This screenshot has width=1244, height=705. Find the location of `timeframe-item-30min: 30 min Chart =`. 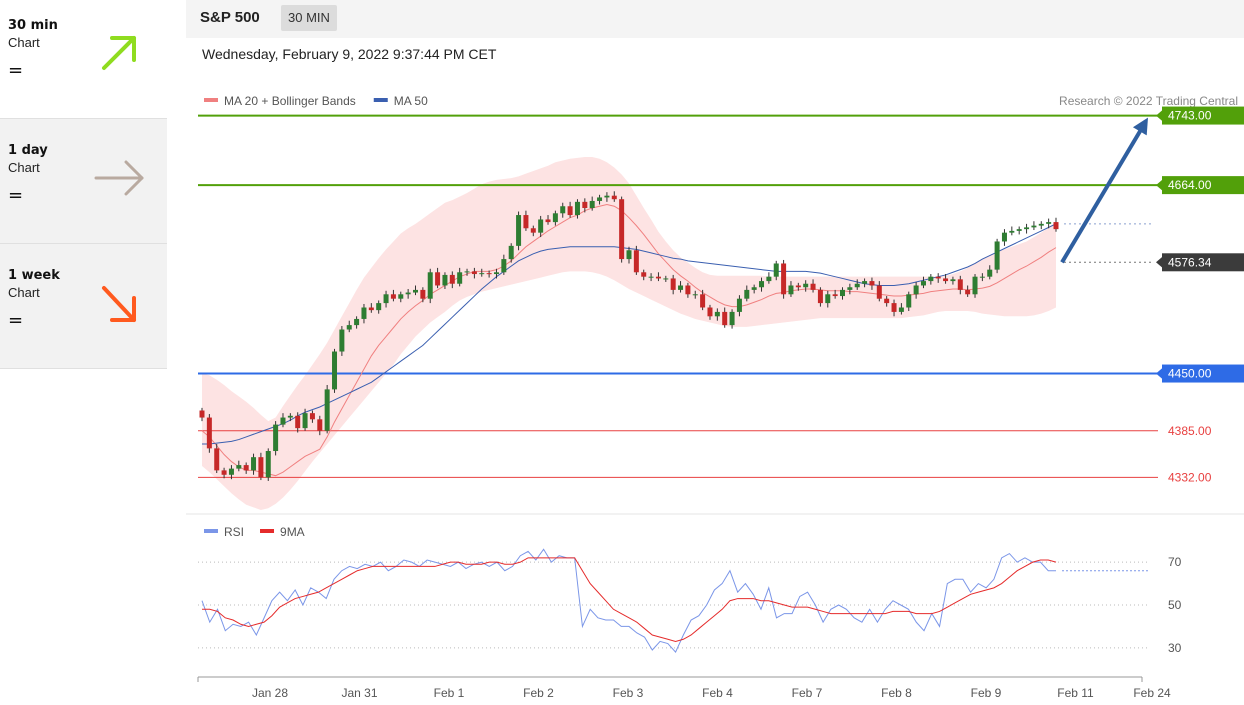

timeframe-item-30min: 30 min Chart = is located at coordinates (83, 62).